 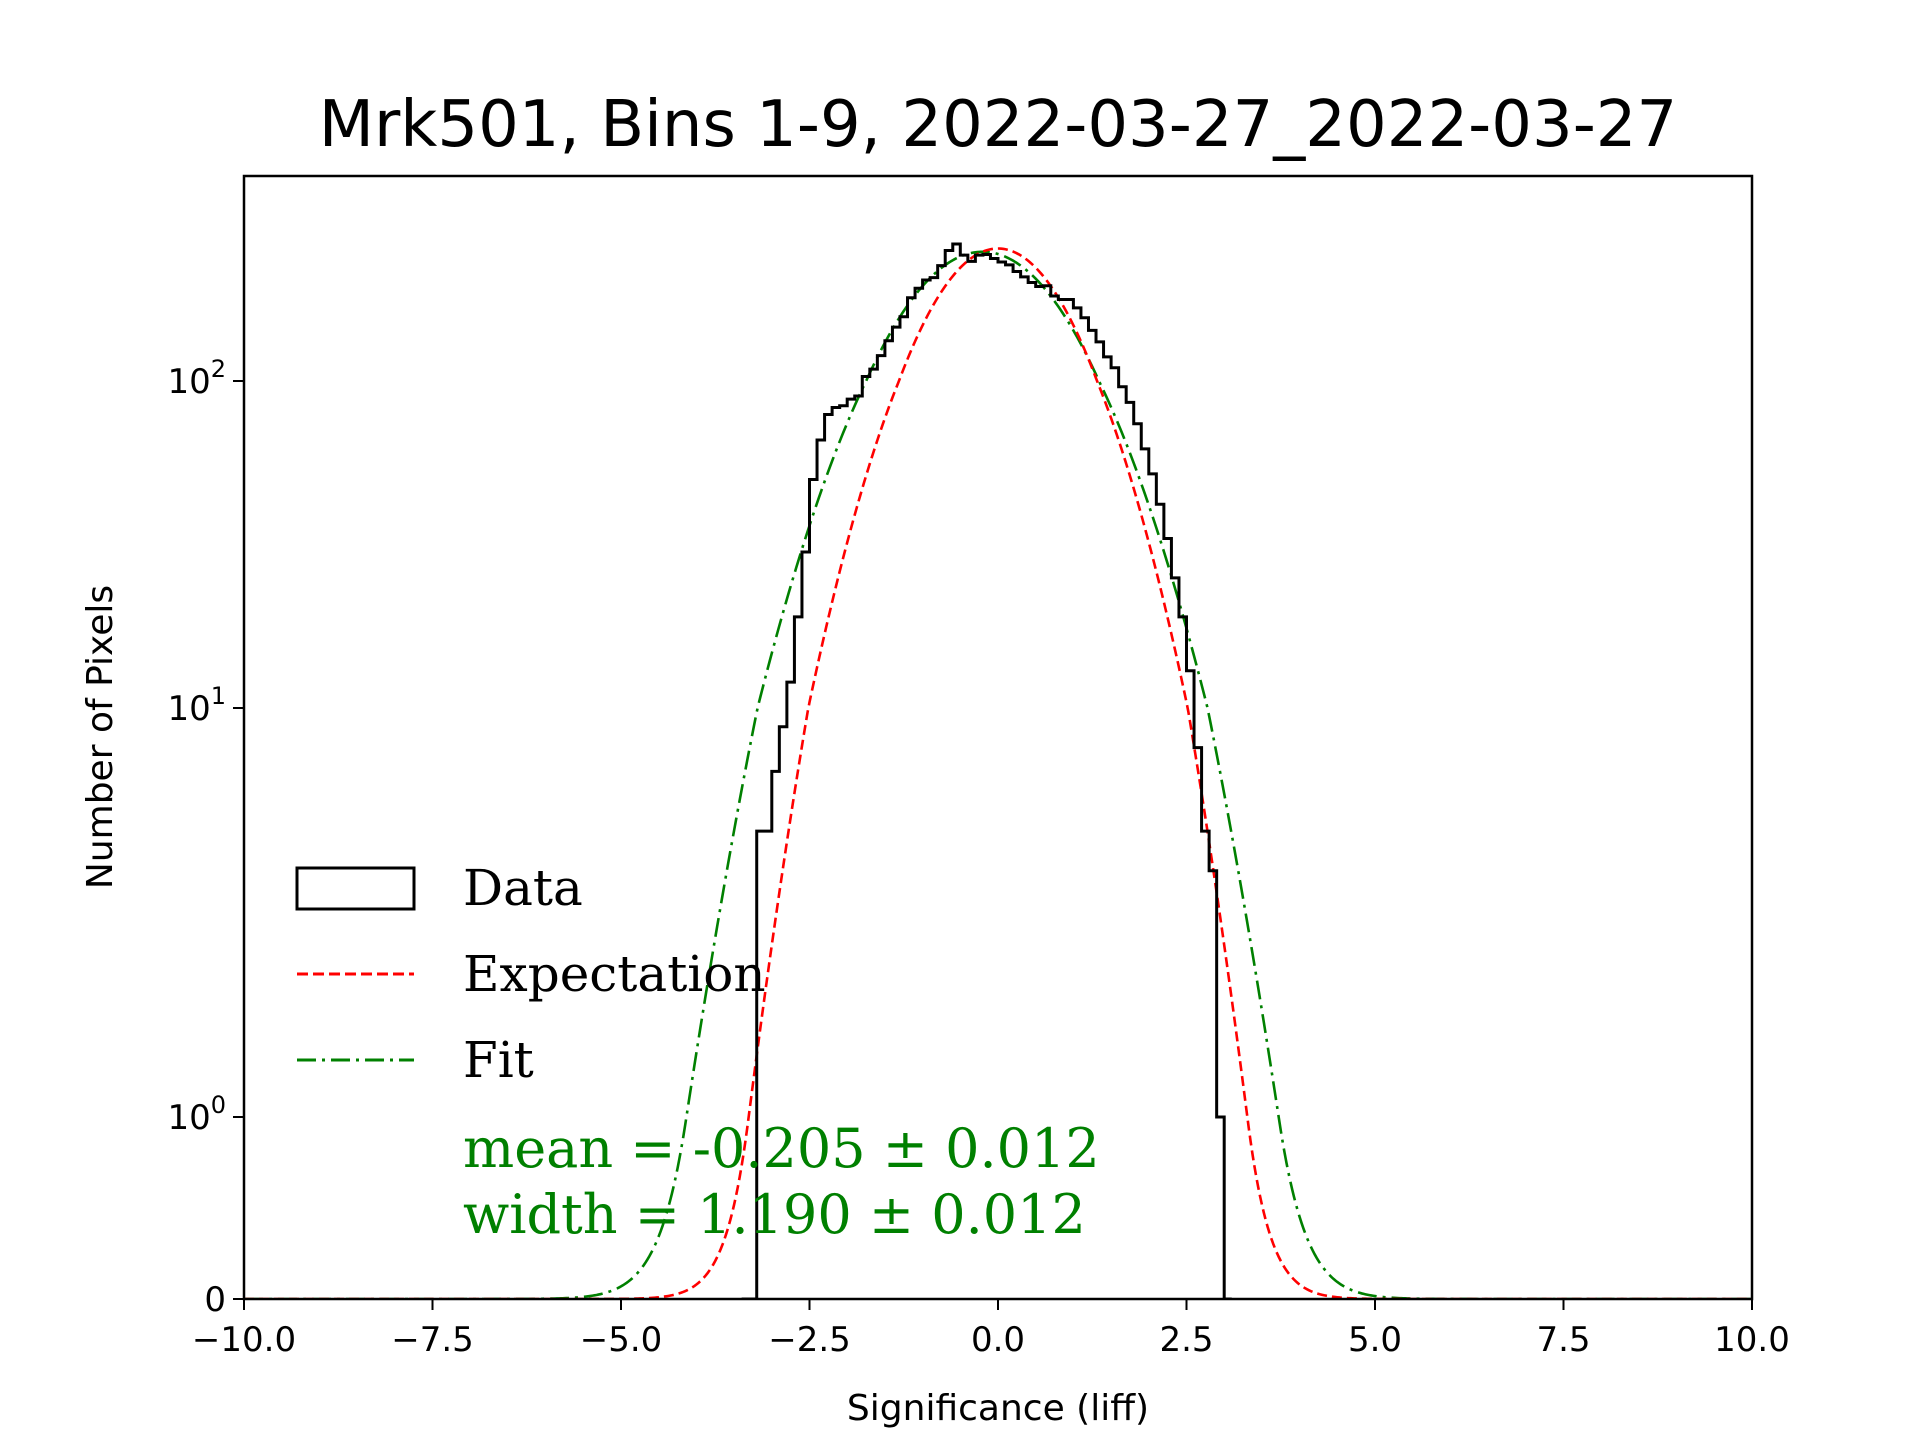 What do you see at coordinates (998, 1408) in the screenshot?
I see `x-axis-label: Significance (liff)` at bounding box center [998, 1408].